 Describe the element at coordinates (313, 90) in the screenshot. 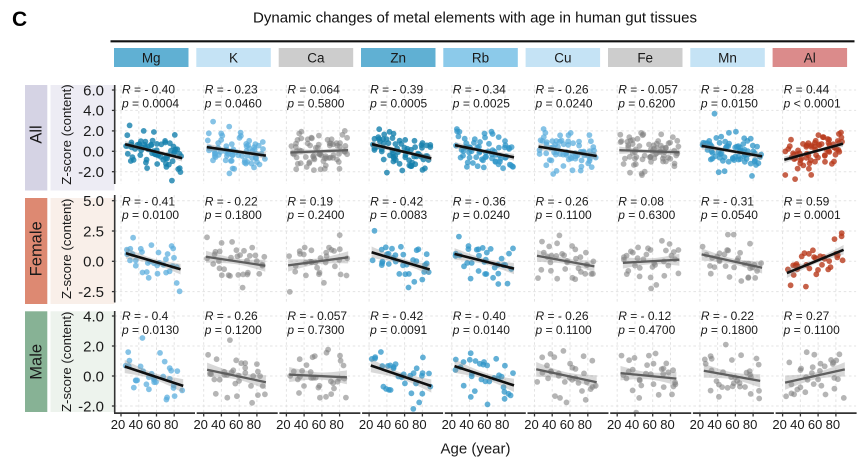

I see `svg-text: R = 0.064` at that location.